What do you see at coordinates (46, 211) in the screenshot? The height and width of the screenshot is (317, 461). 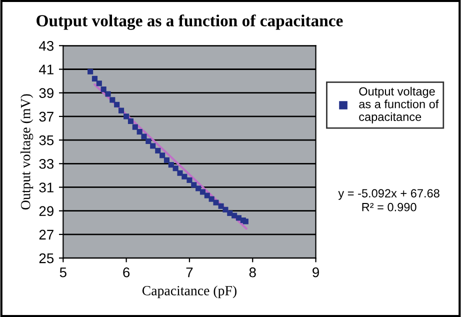 I see `y-tick-label: 29` at bounding box center [46, 211].